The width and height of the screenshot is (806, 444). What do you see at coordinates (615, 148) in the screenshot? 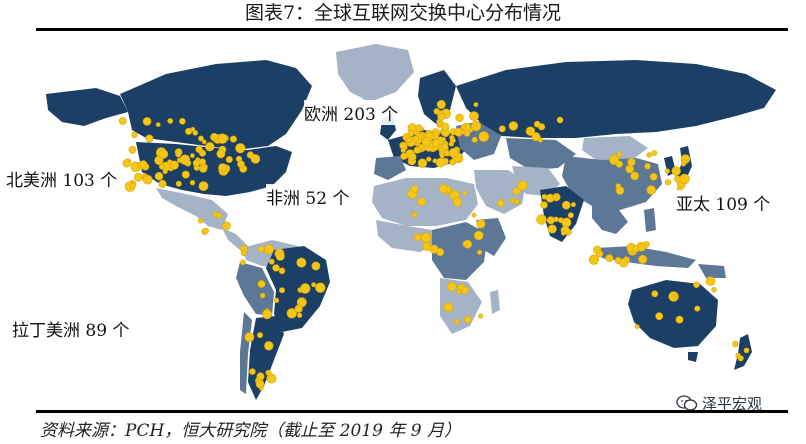
I see `country-mongolia` at bounding box center [615, 148].